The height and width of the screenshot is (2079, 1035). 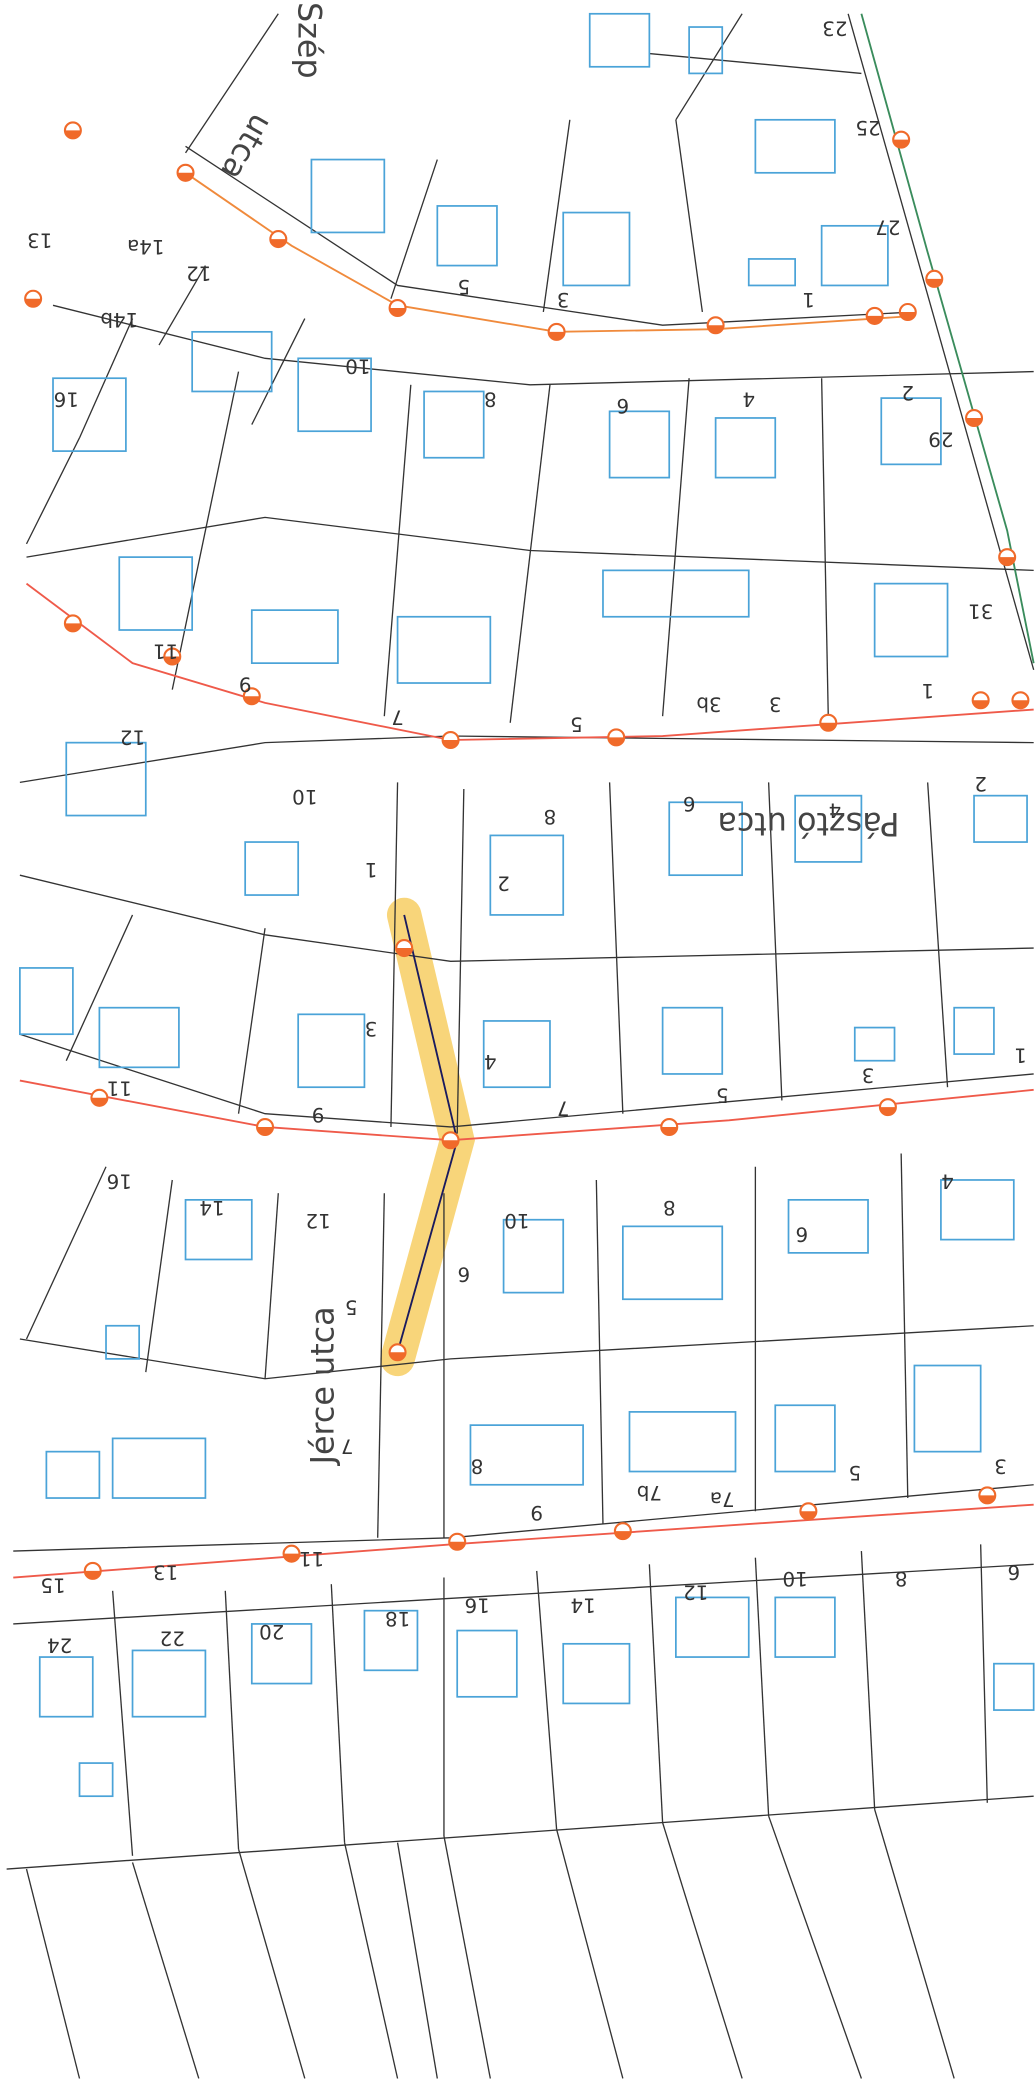 I want to click on street-name: Jérce utca, so click(x=323, y=1386).